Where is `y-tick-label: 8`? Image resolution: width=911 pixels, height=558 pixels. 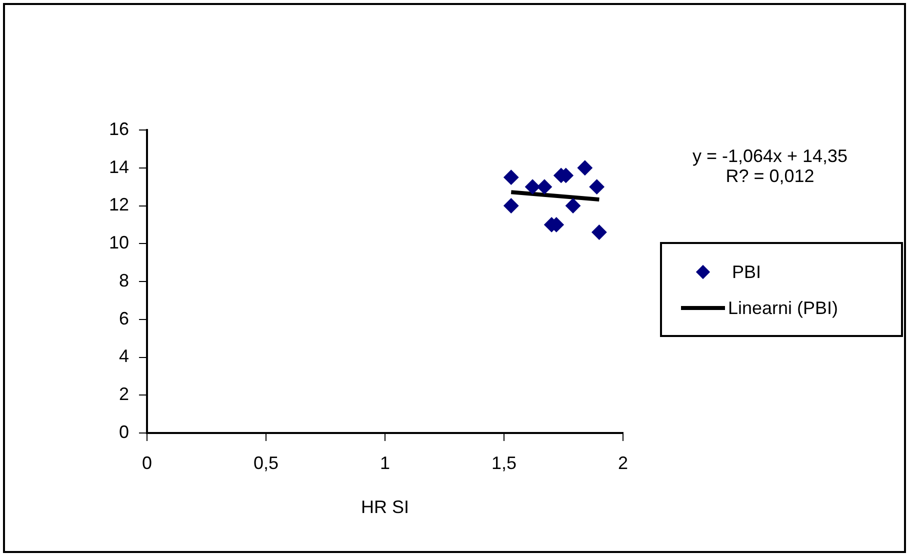
y-tick-label: 8 is located at coordinates (123, 280).